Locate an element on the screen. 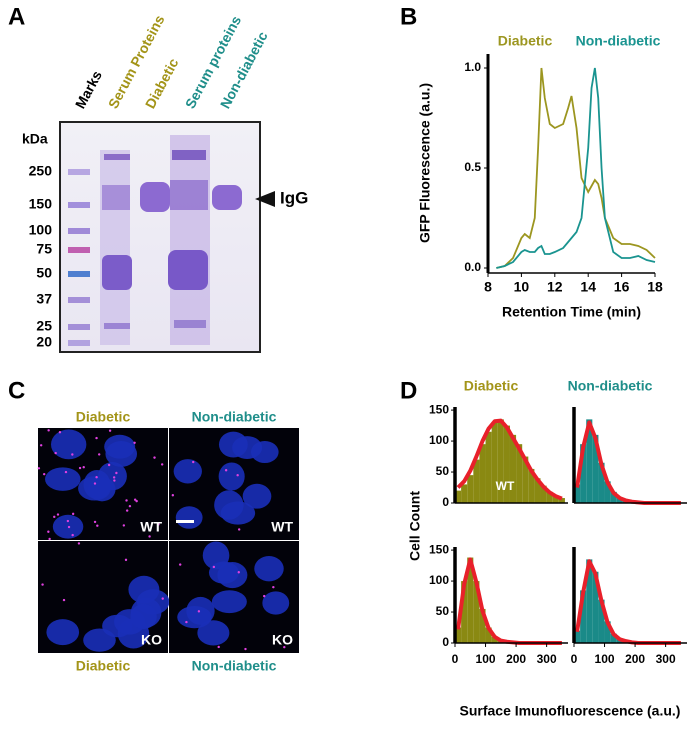  tile-label: KO is located at coordinates (151, 640).